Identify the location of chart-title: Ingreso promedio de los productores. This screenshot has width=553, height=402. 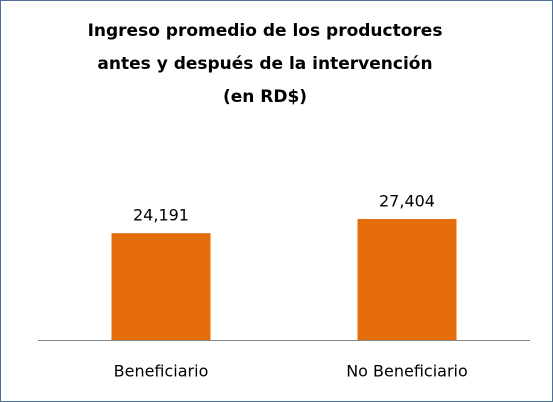
(265, 31).